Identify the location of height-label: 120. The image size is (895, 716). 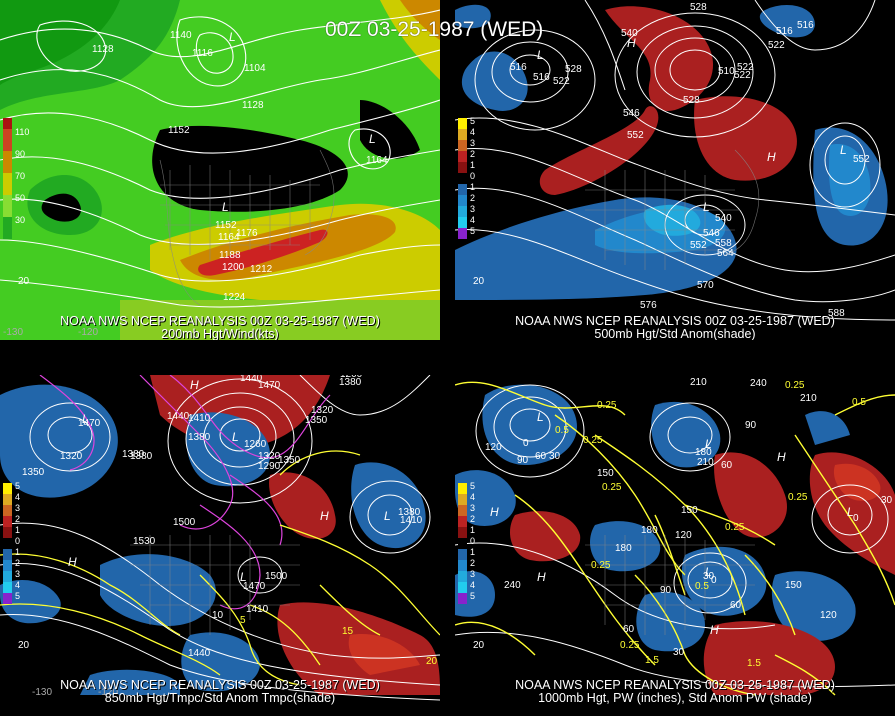
(683, 535).